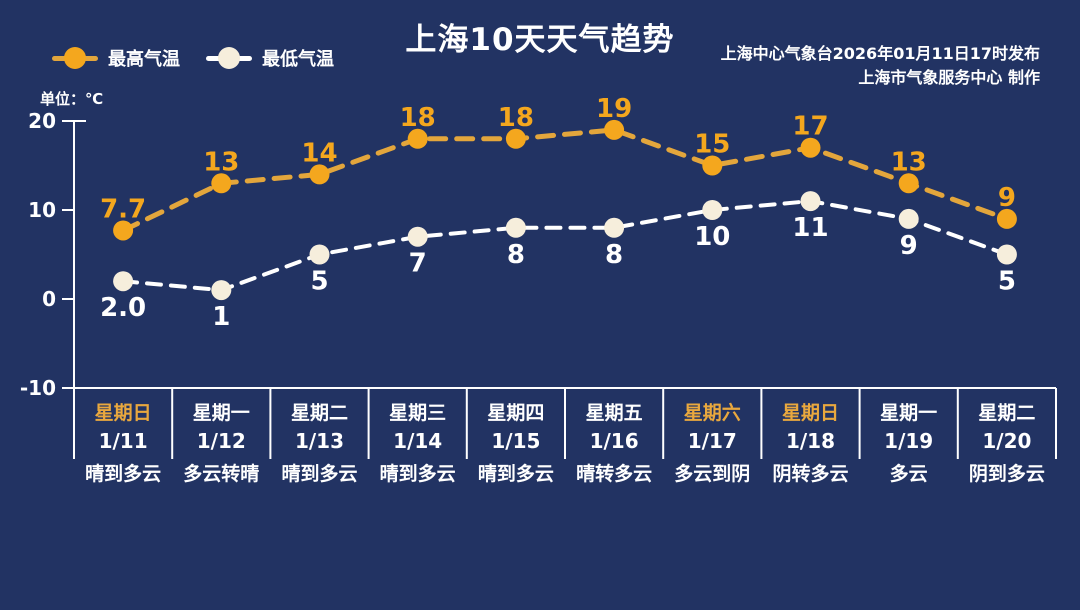 The height and width of the screenshot is (610, 1080). What do you see at coordinates (565, 246) in the screenshot?
I see `low-temp-line` at bounding box center [565, 246].